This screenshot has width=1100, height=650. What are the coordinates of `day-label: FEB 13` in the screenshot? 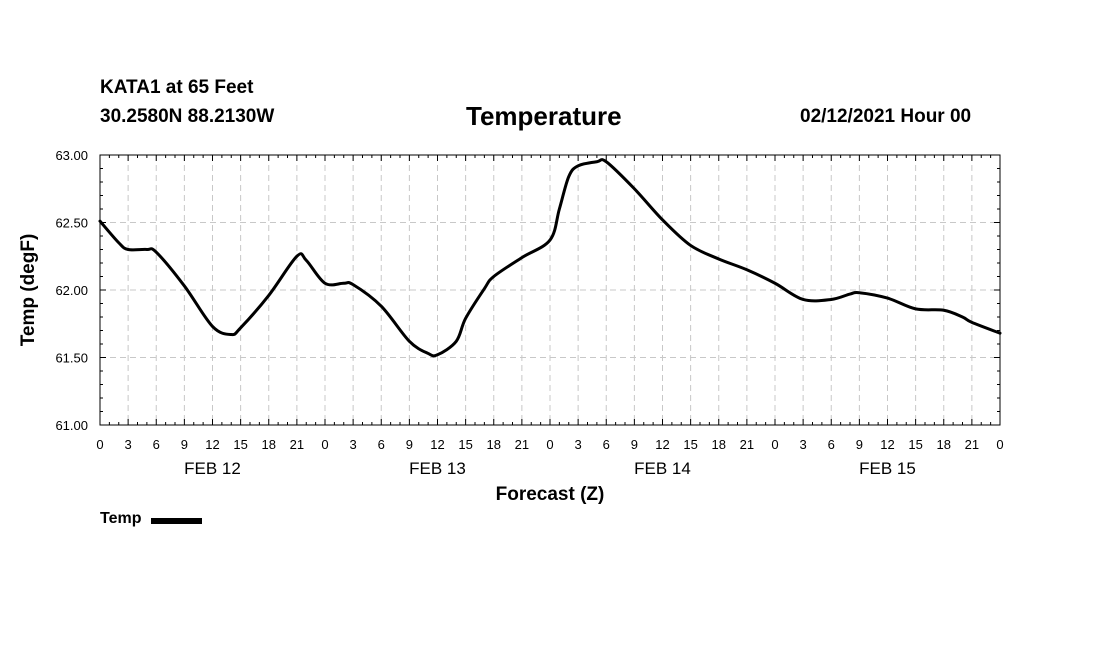 It's located at (437, 468).